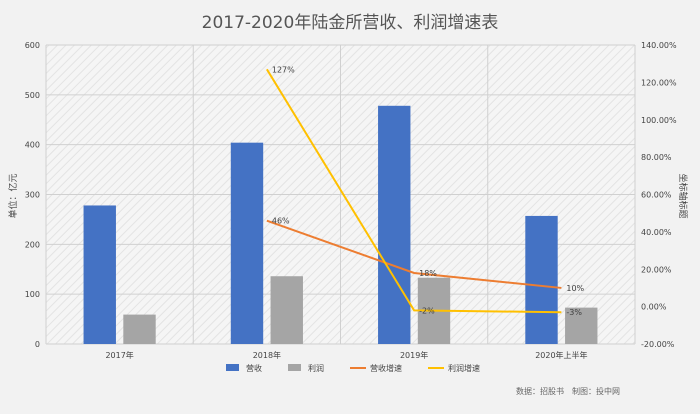  Describe the element at coordinates (656, 157) in the screenshot. I see `y-right-tick-label: 80.00%` at that location.